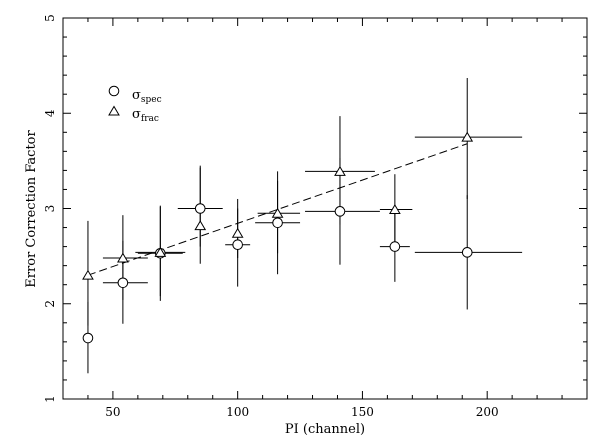 The image size is (603, 442). I want to click on legend-label-sigma-frac: σfrac, so click(145, 115).